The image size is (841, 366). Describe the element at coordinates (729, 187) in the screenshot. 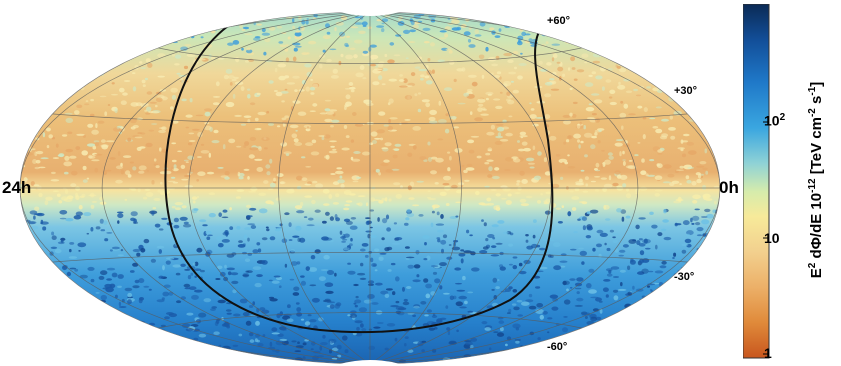

I see `ra-label-0h: 0h` at that location.